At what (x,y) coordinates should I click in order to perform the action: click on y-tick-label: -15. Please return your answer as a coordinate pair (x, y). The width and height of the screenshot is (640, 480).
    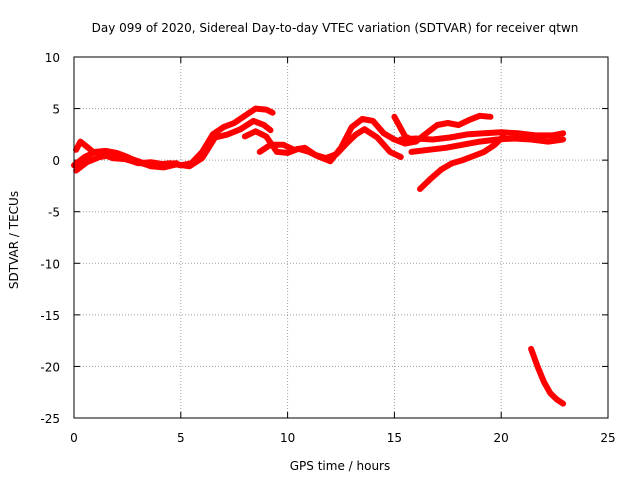
    Looking at the image, I should click on (50, 316).